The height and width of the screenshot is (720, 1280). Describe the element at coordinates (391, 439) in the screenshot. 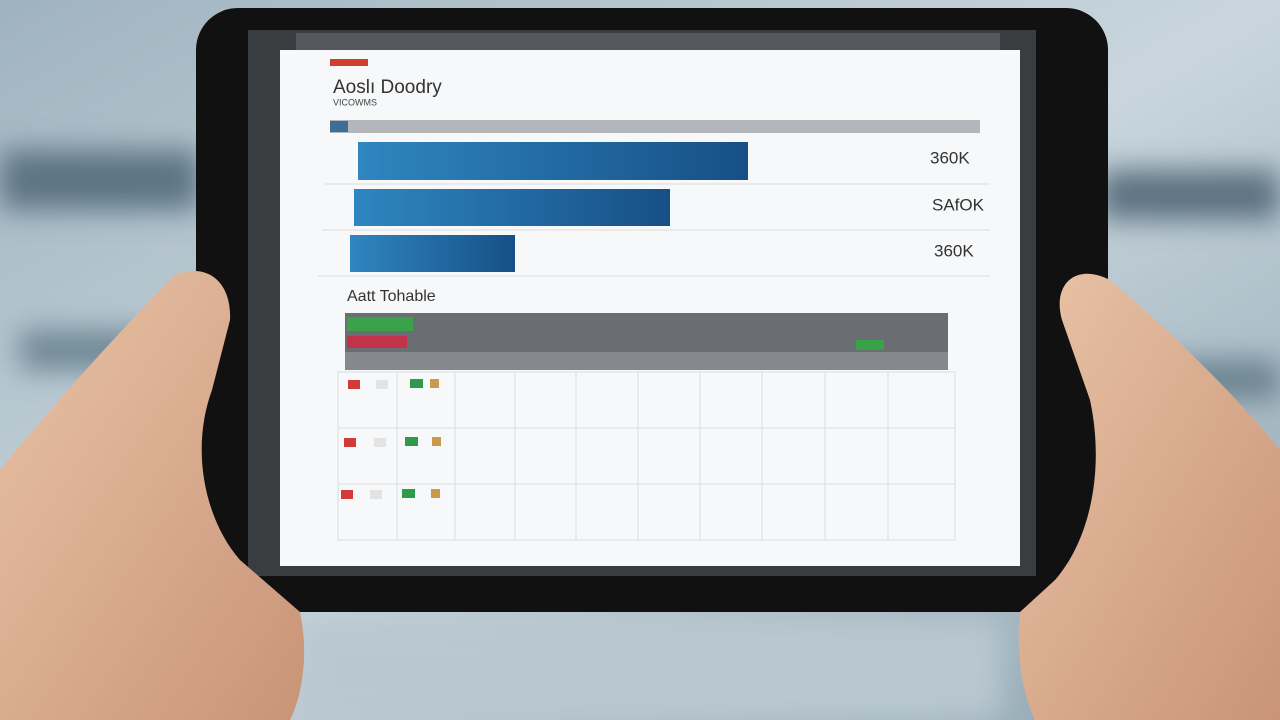

I see `cell-icons` at that location.